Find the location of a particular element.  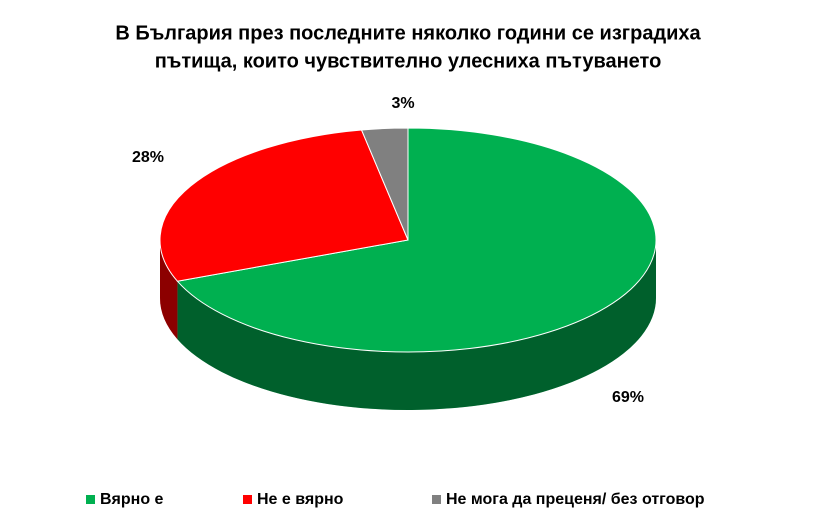

legend-label: Вярно е is located at coordinates (132, 499).